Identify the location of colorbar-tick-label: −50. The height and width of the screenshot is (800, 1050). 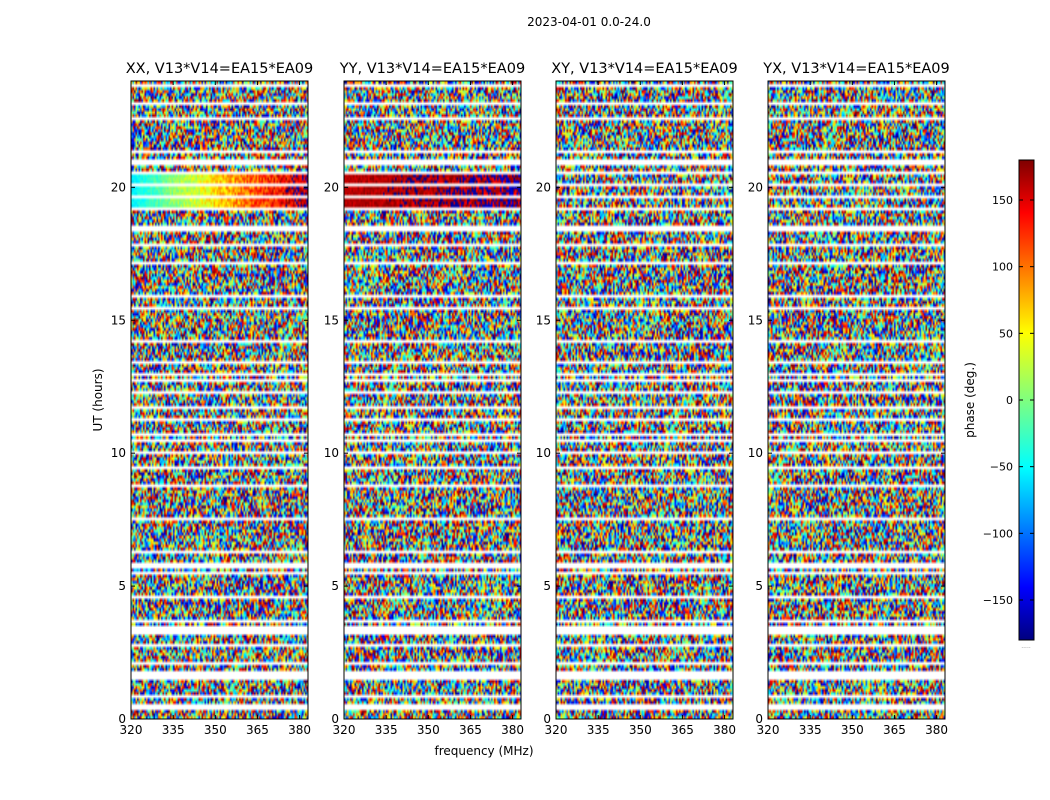
(1001, 467).